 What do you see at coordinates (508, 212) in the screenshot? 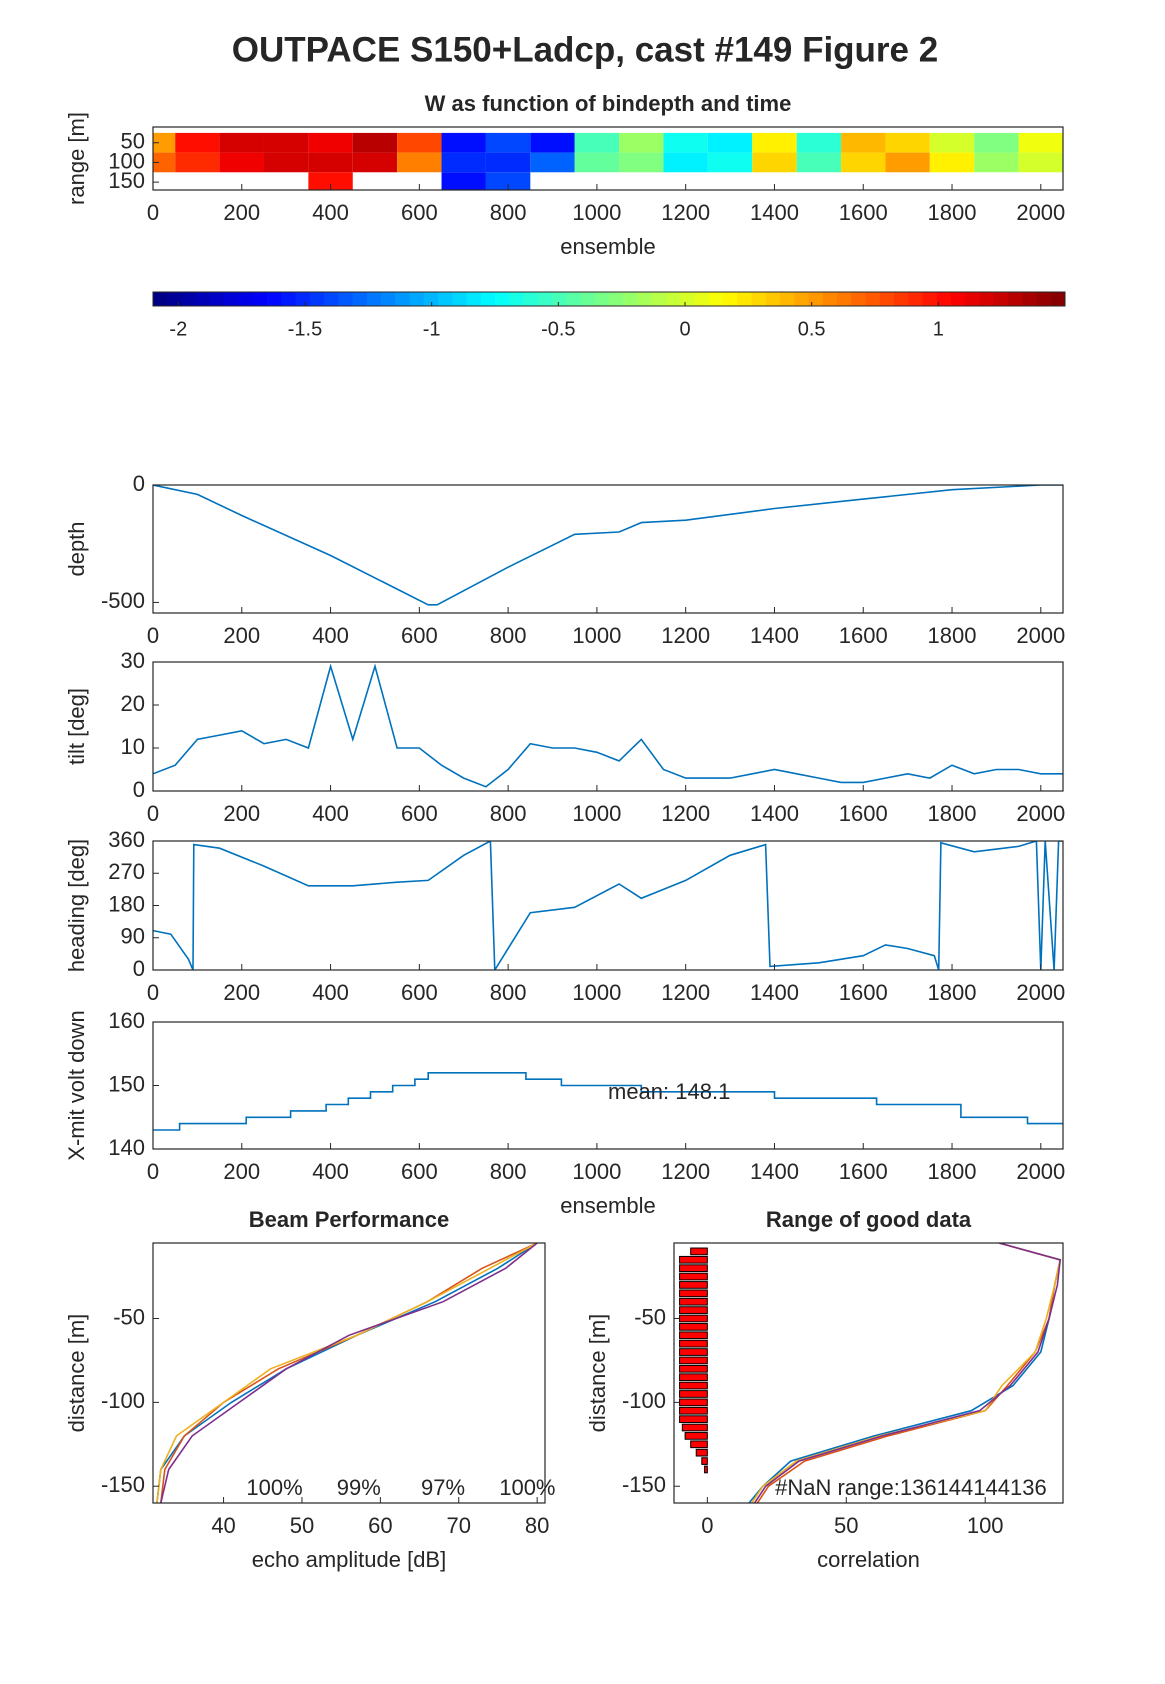
I see `x-tick-label: 800` at bounding box center [508, 212].